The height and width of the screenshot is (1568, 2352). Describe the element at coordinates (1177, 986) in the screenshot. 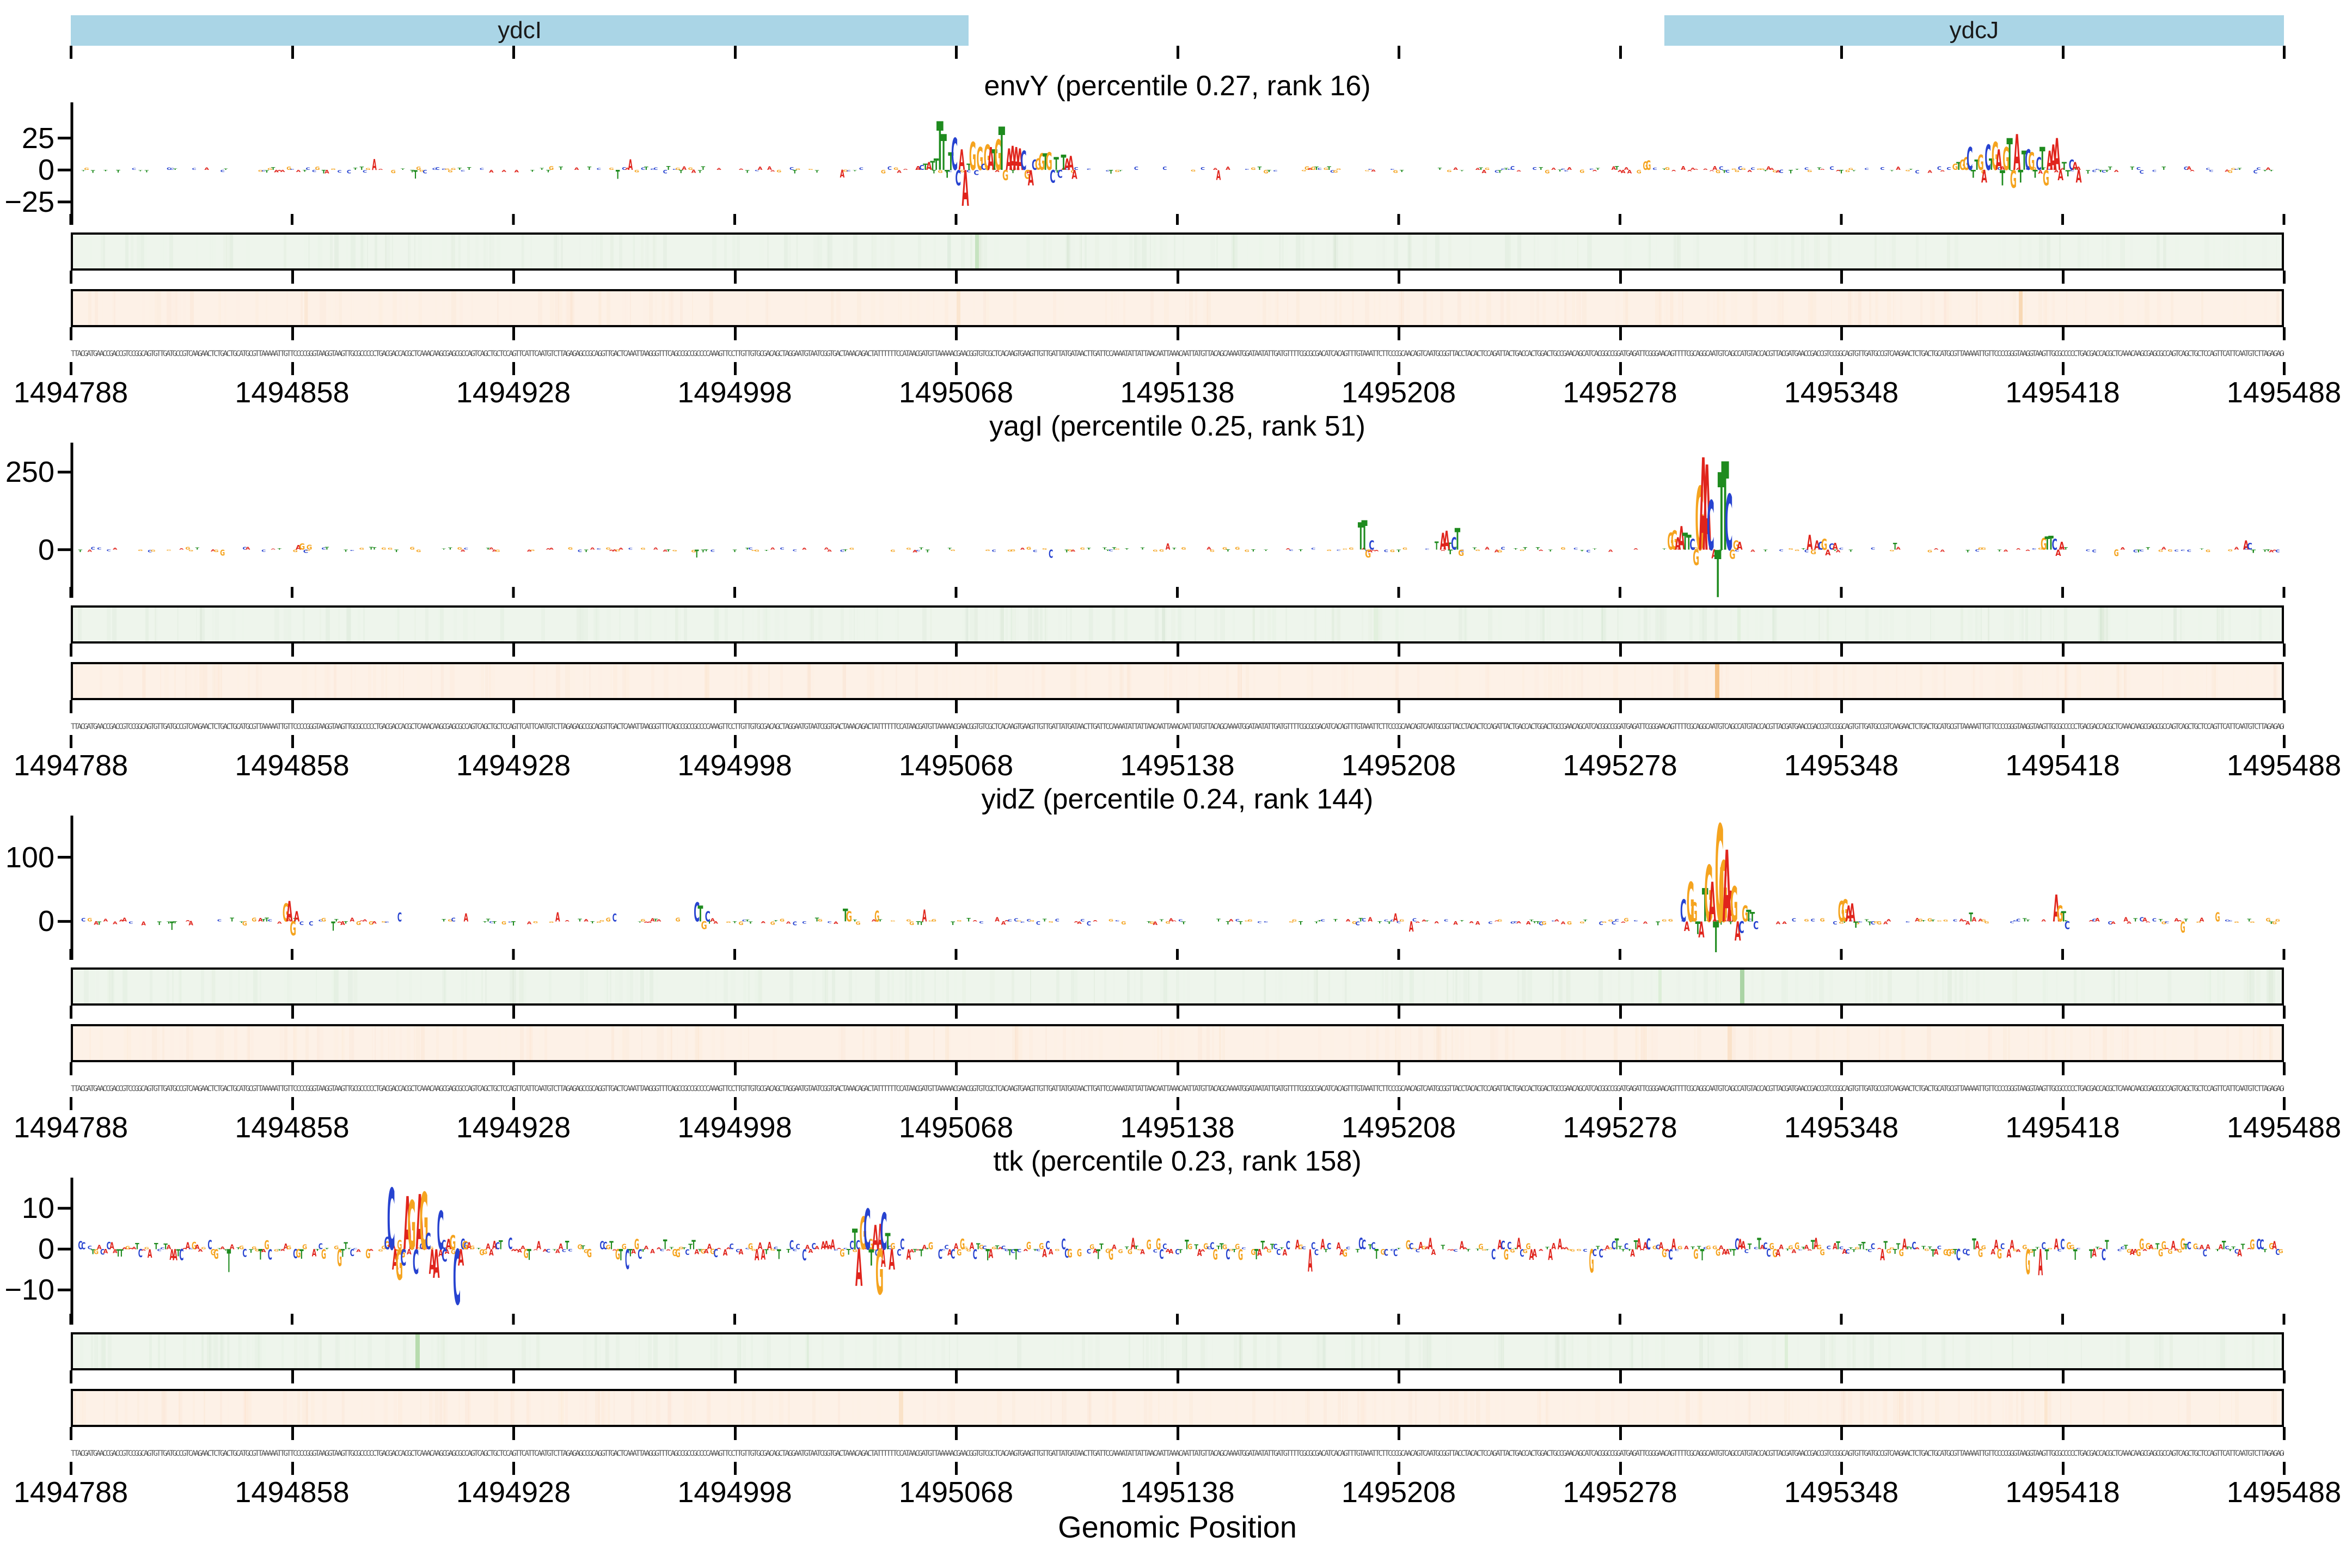

I see `importance-strip-green` at that location.